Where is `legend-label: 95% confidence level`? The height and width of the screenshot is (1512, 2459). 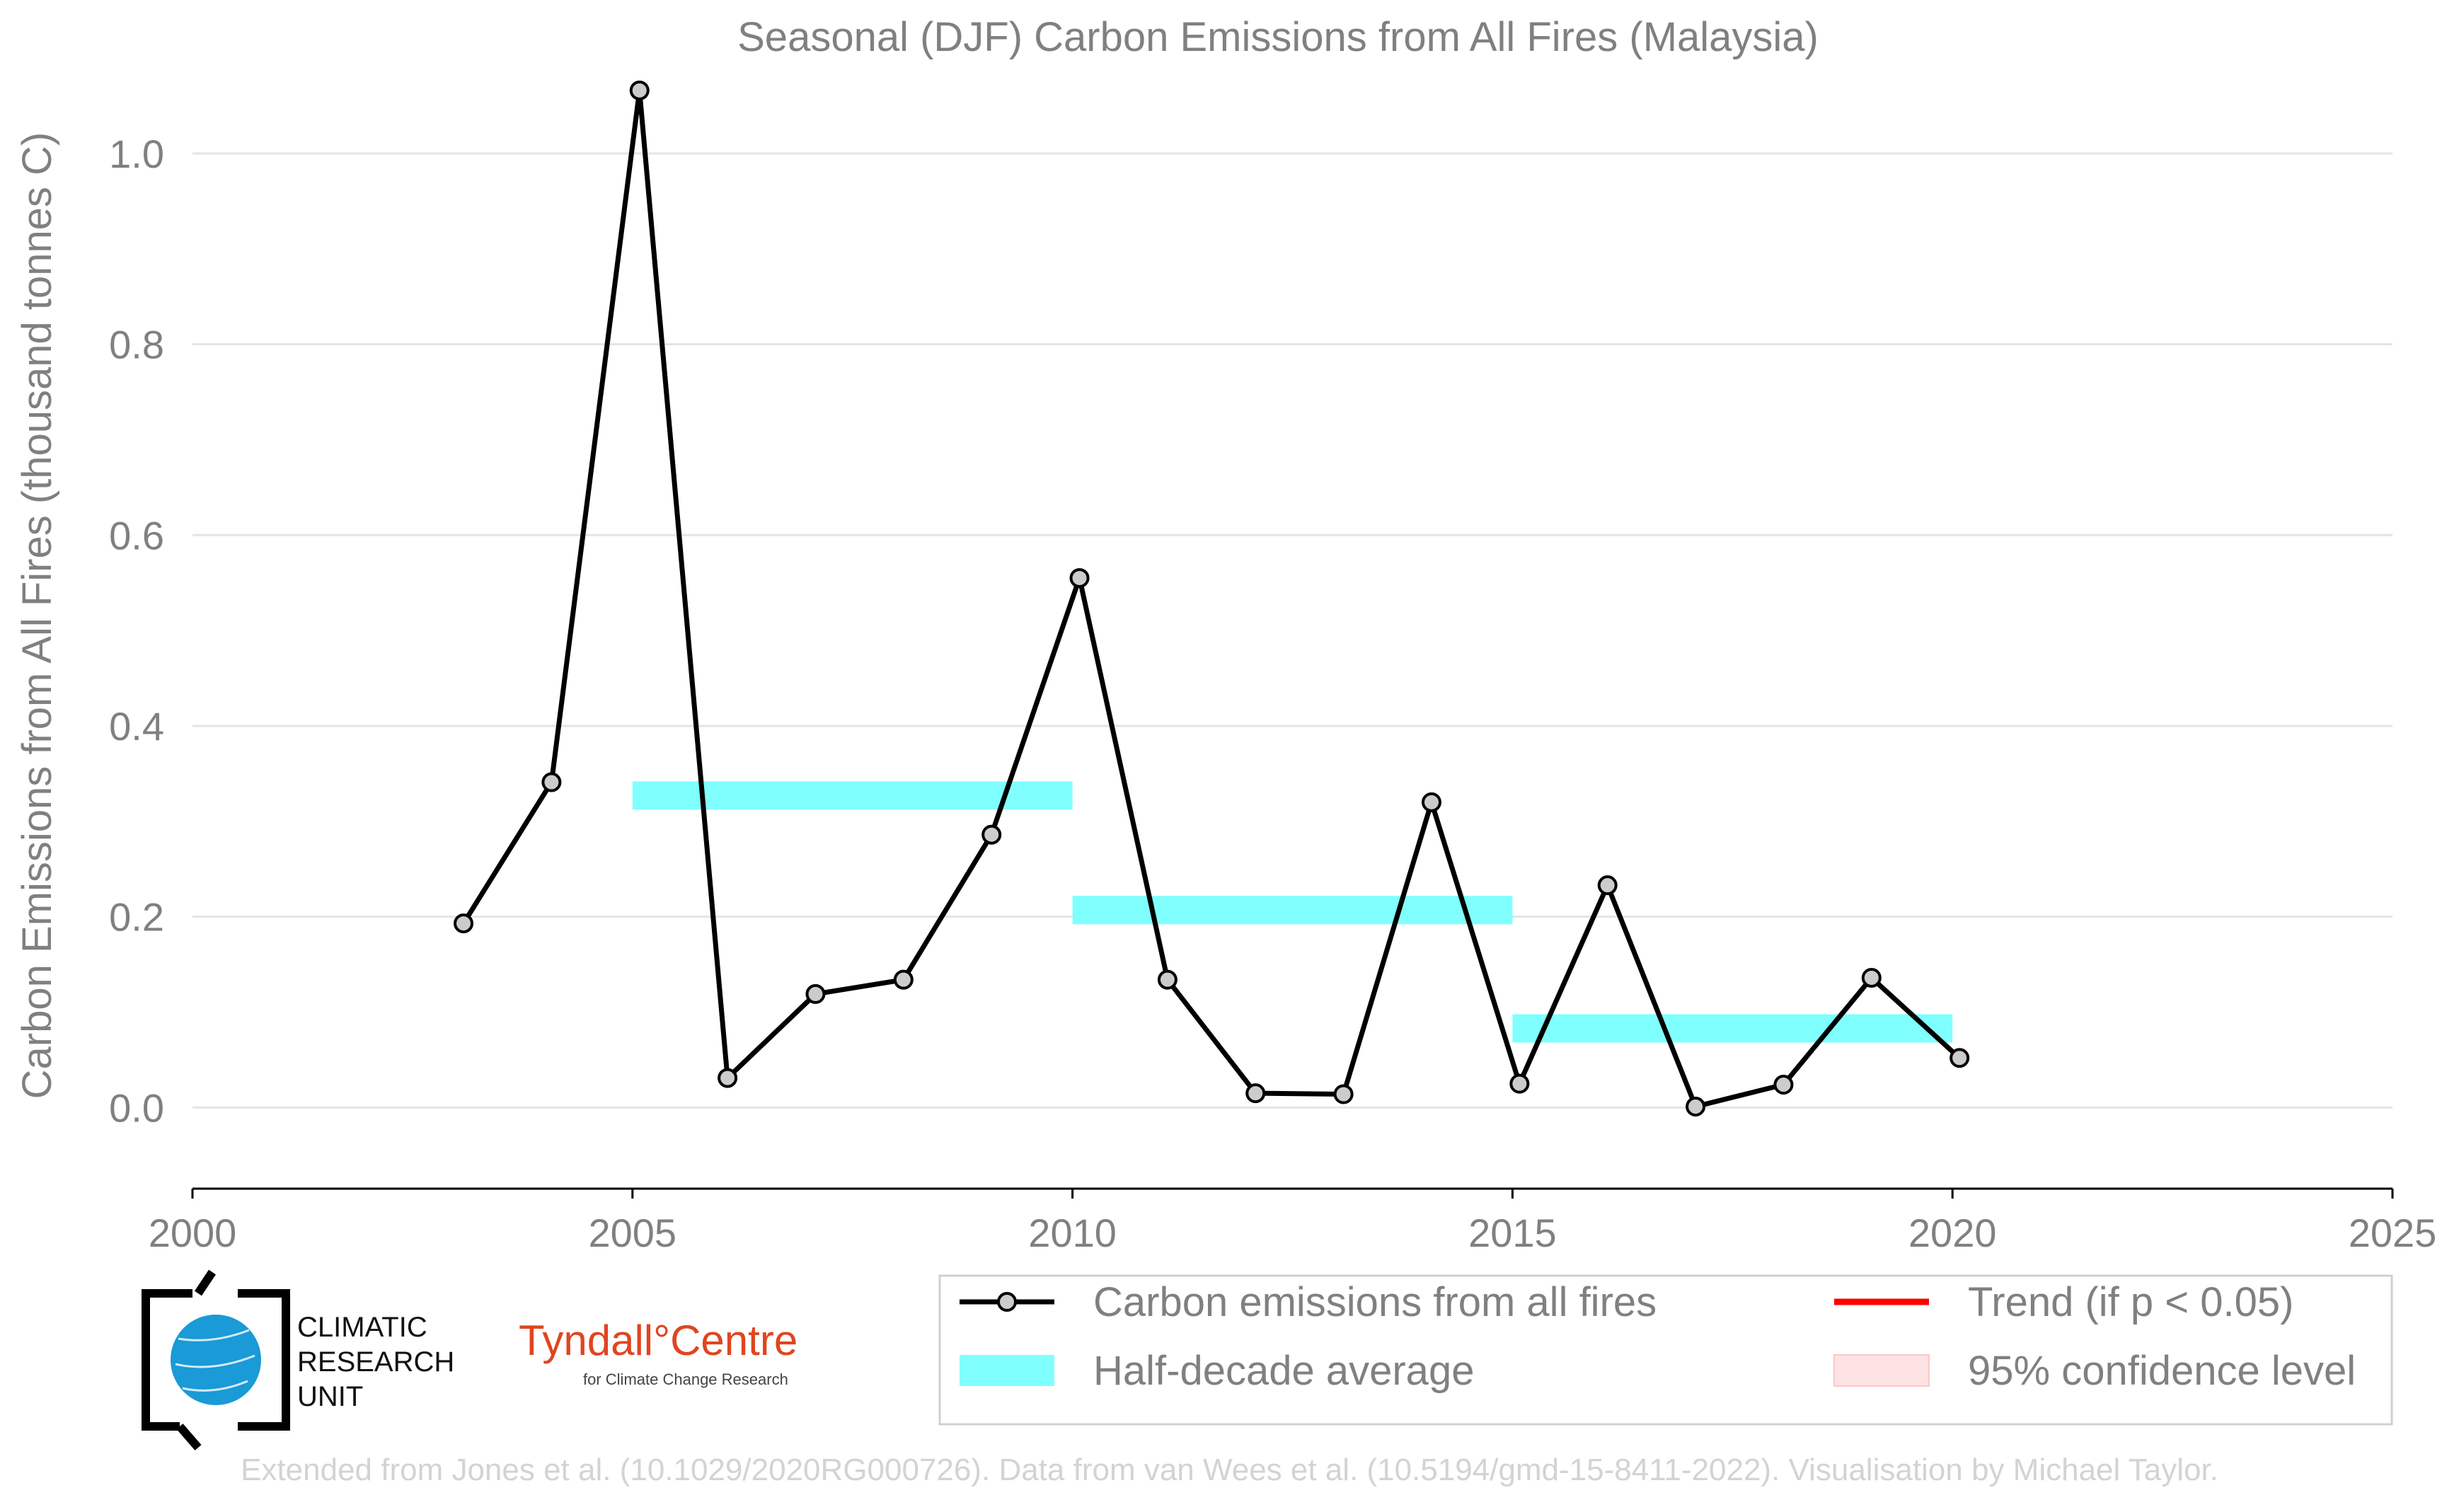 legend-label: 95% confidence level is located at coordinates (2162, 1371).